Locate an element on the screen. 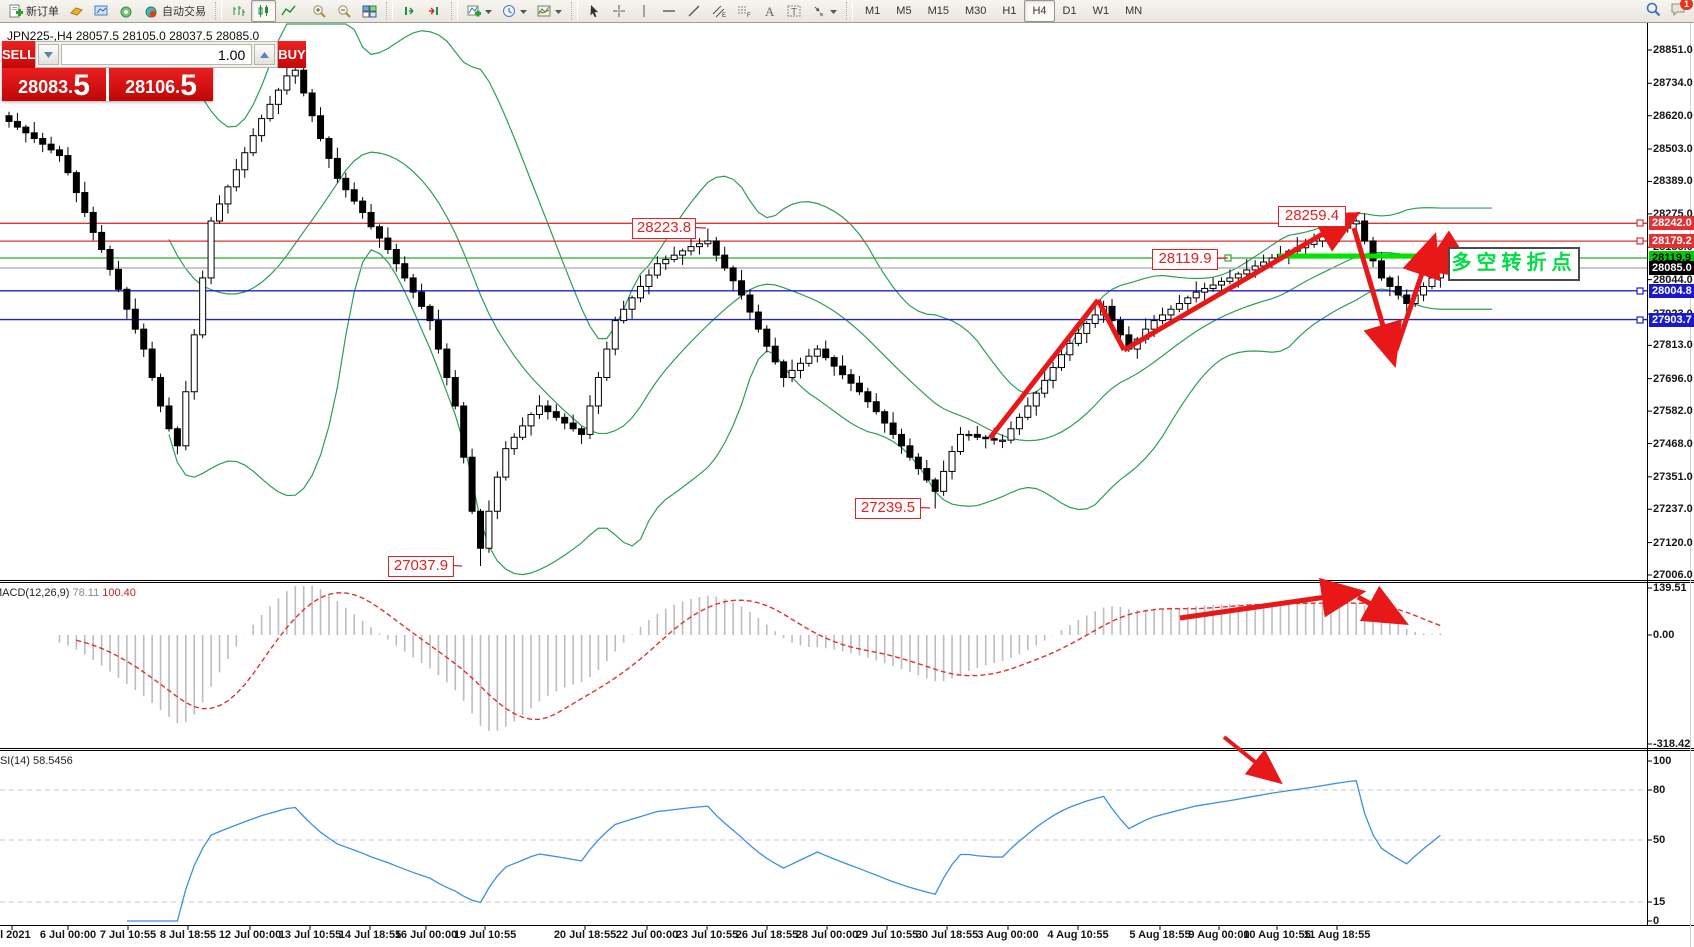 The height and width of the screenshot is (947, 1694). price-axis-tick: 27237.0 is located at coordinates (1673, 509).